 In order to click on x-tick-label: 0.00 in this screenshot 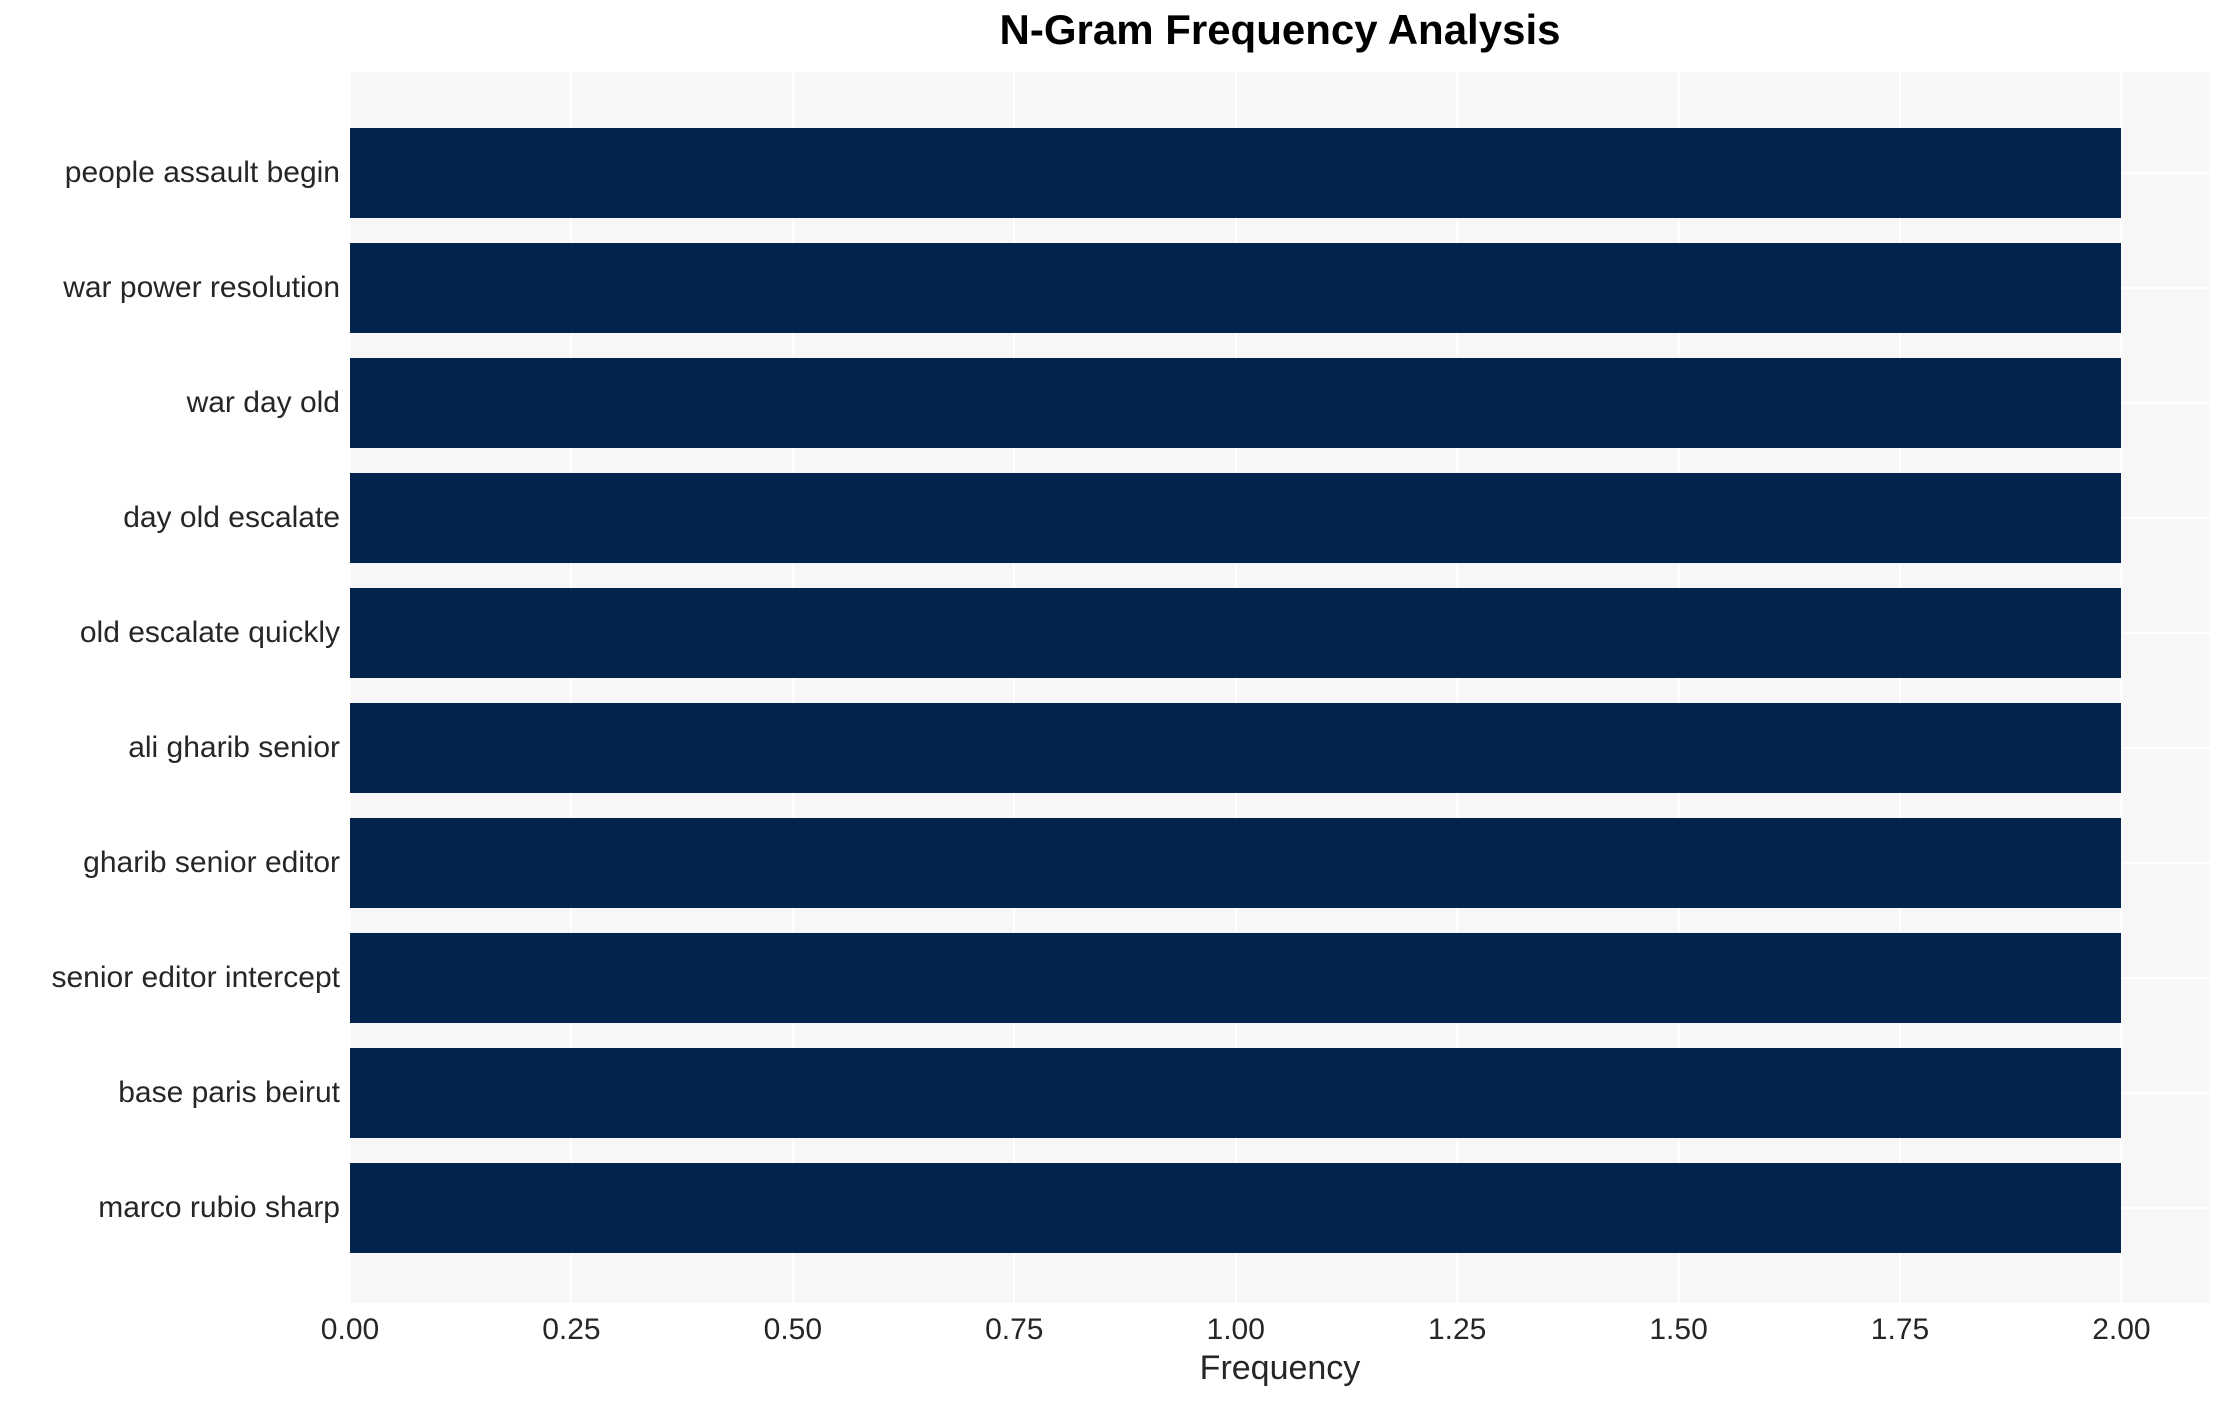, I will do `click(350, 1329)`.